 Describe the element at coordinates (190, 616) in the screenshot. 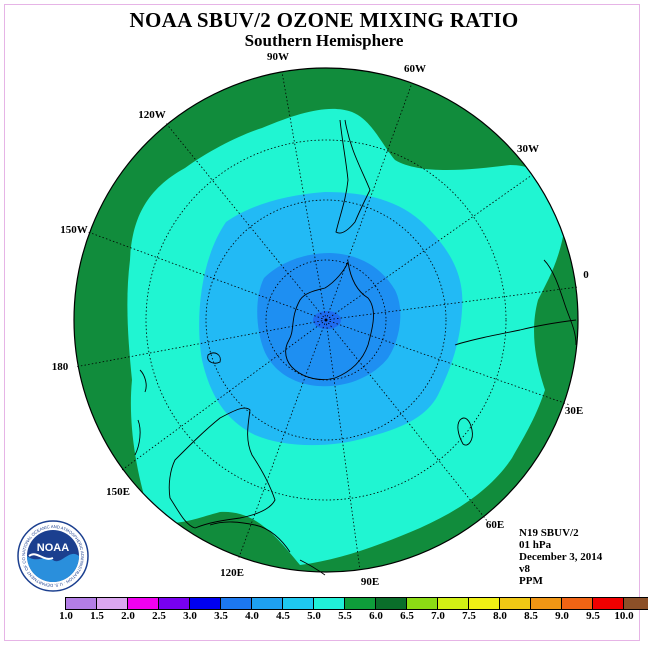

I see `colorbar-label: 3.0` at that location.